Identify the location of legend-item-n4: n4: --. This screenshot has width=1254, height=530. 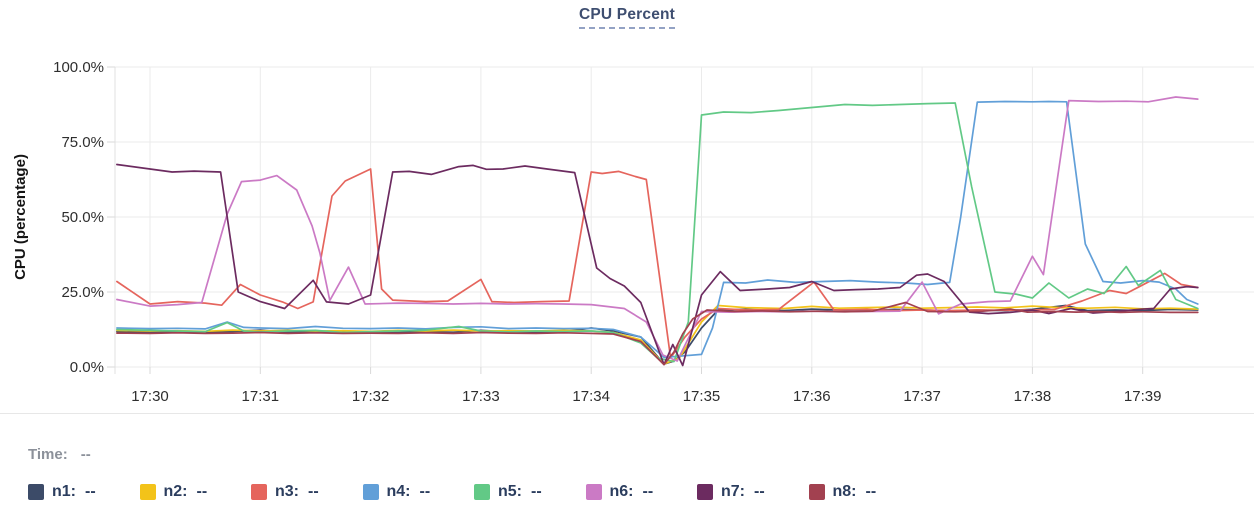
(410, 492).